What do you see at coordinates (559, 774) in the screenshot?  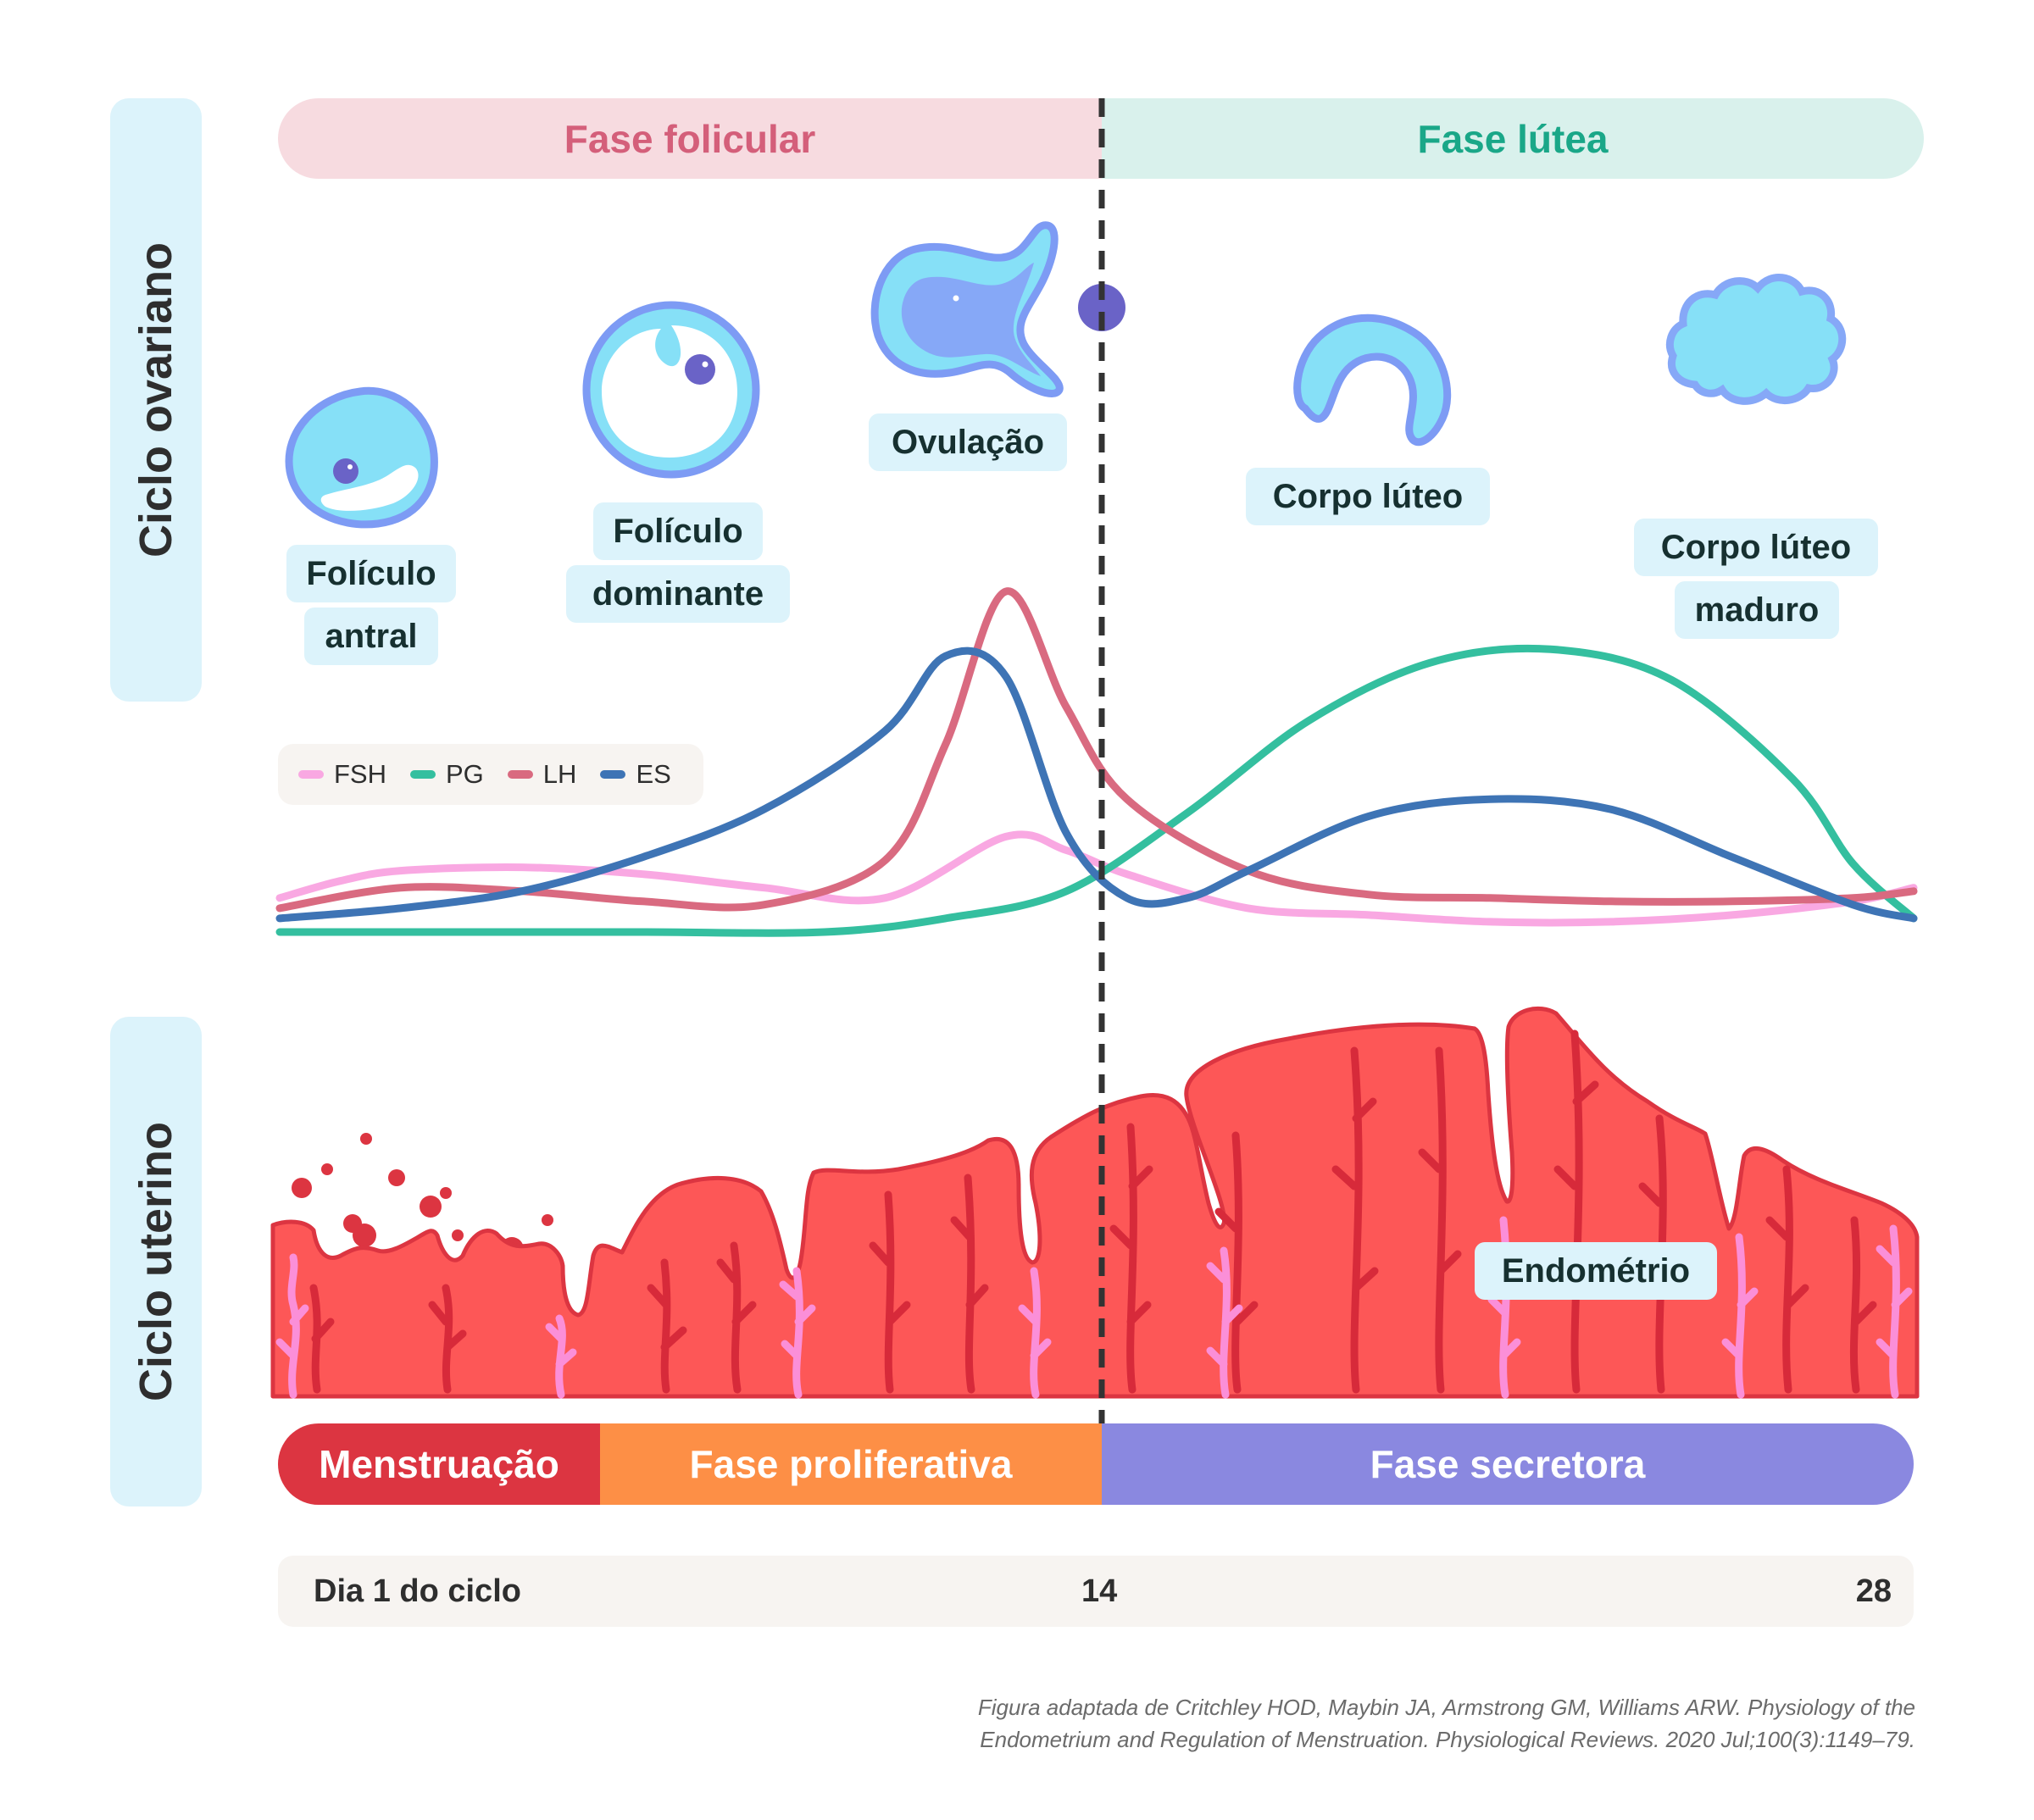 I see `legend-label-lh: LH` at bounding box center [559, 774].